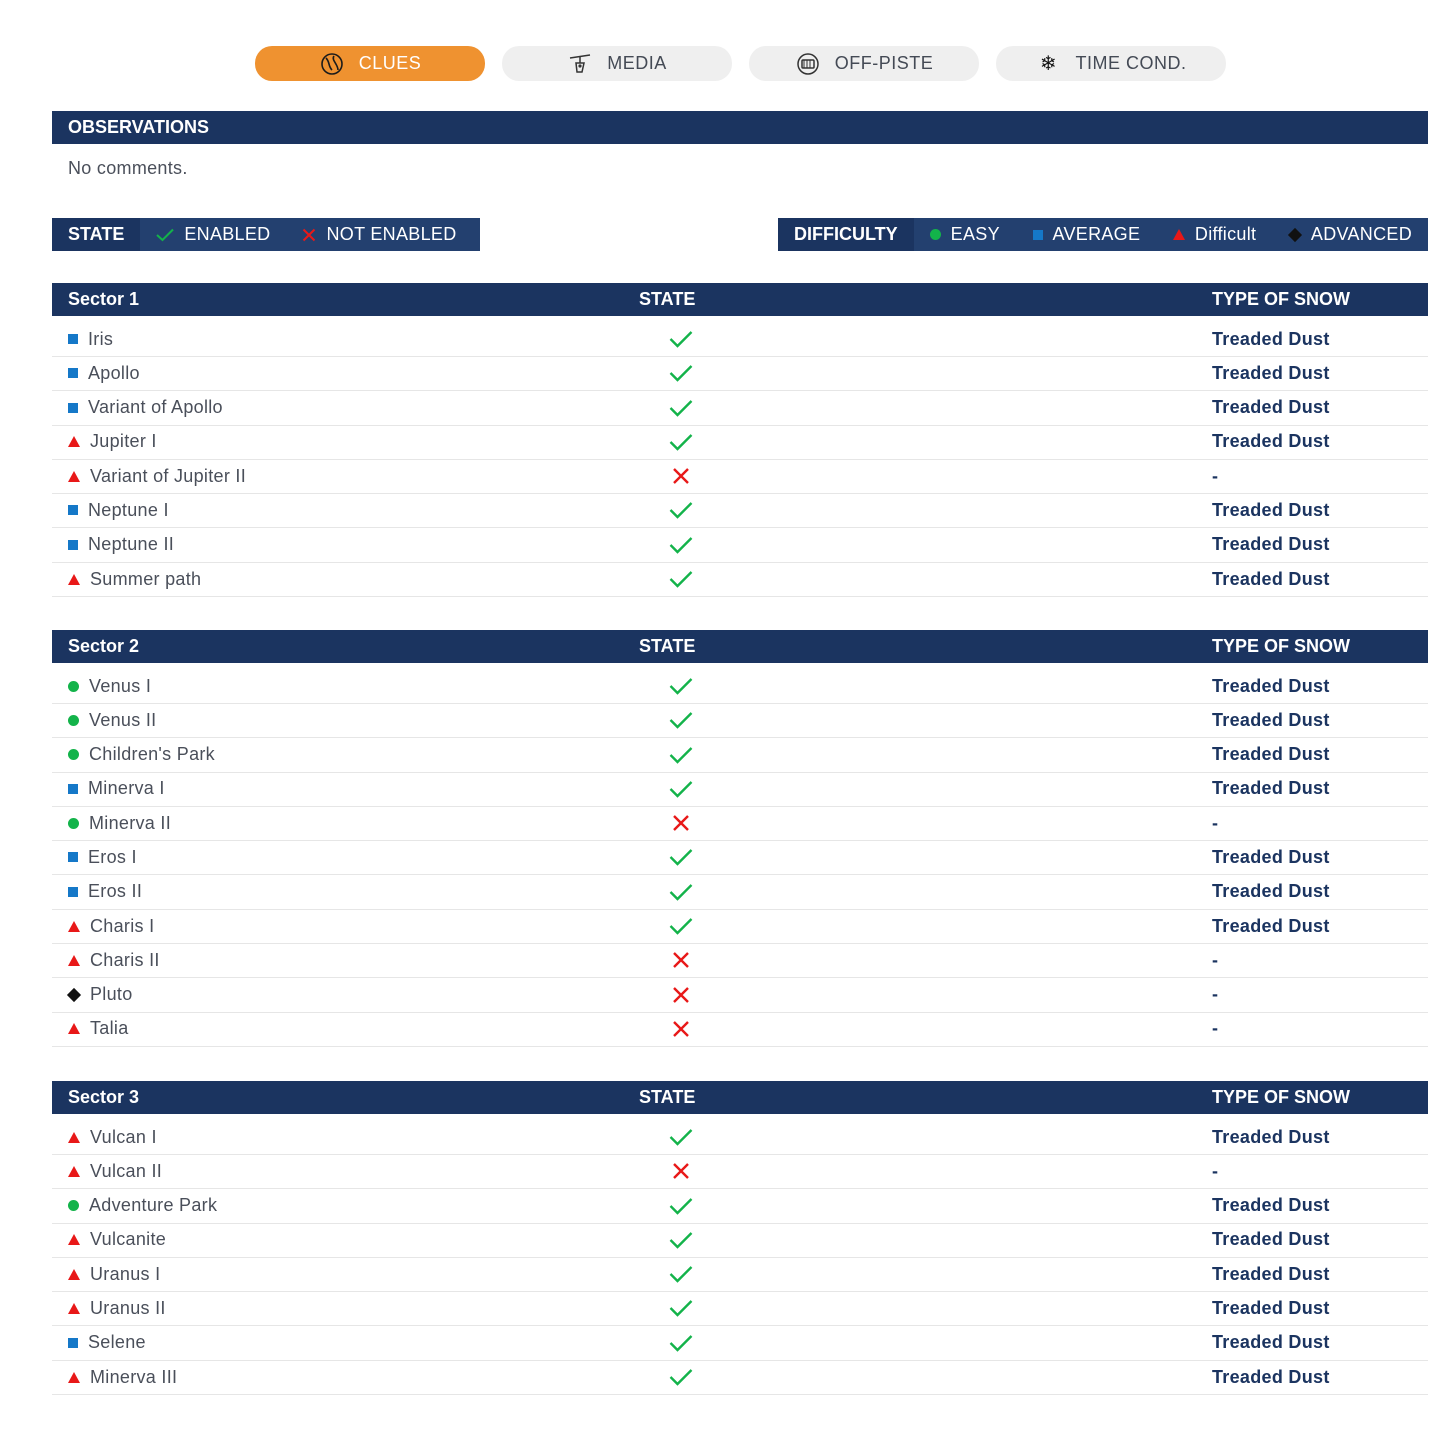 The width and height of the screenshot is (1456, 1446). I want to click on slope-name-cell: Venus II, so click(112, 720).